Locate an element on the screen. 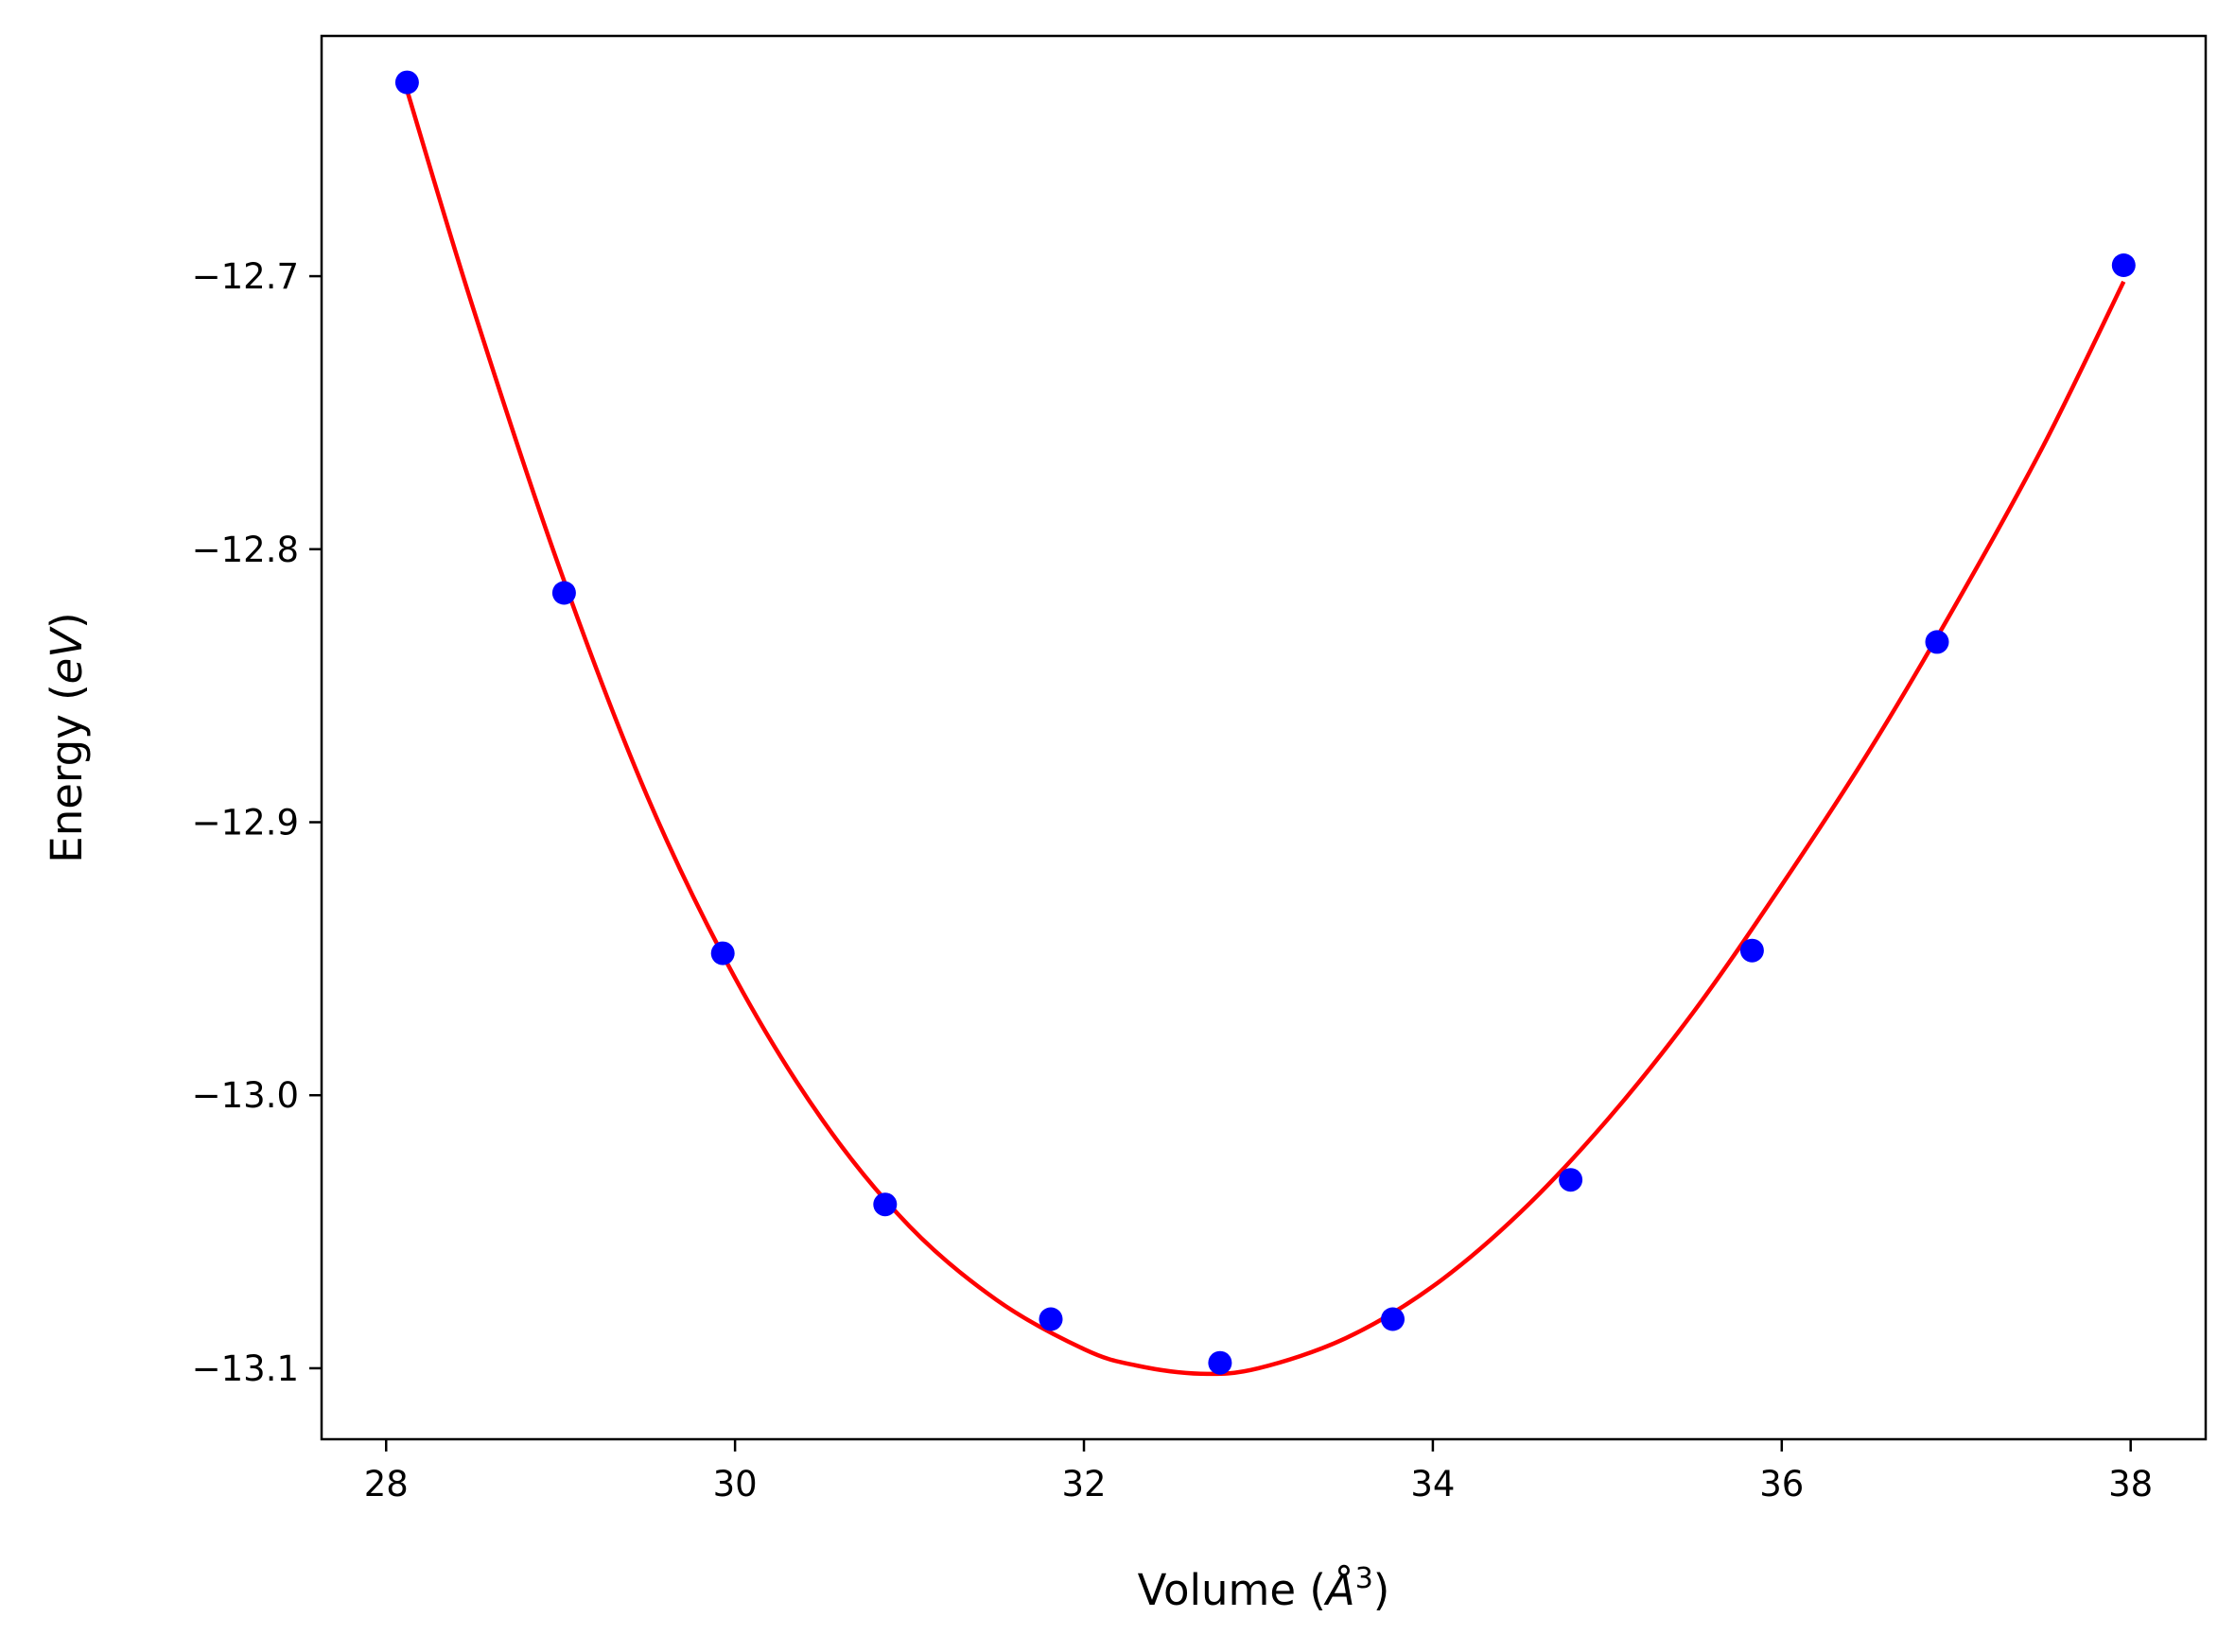  y-tick-label: −13.0 is located at coordinates (245, 1096).